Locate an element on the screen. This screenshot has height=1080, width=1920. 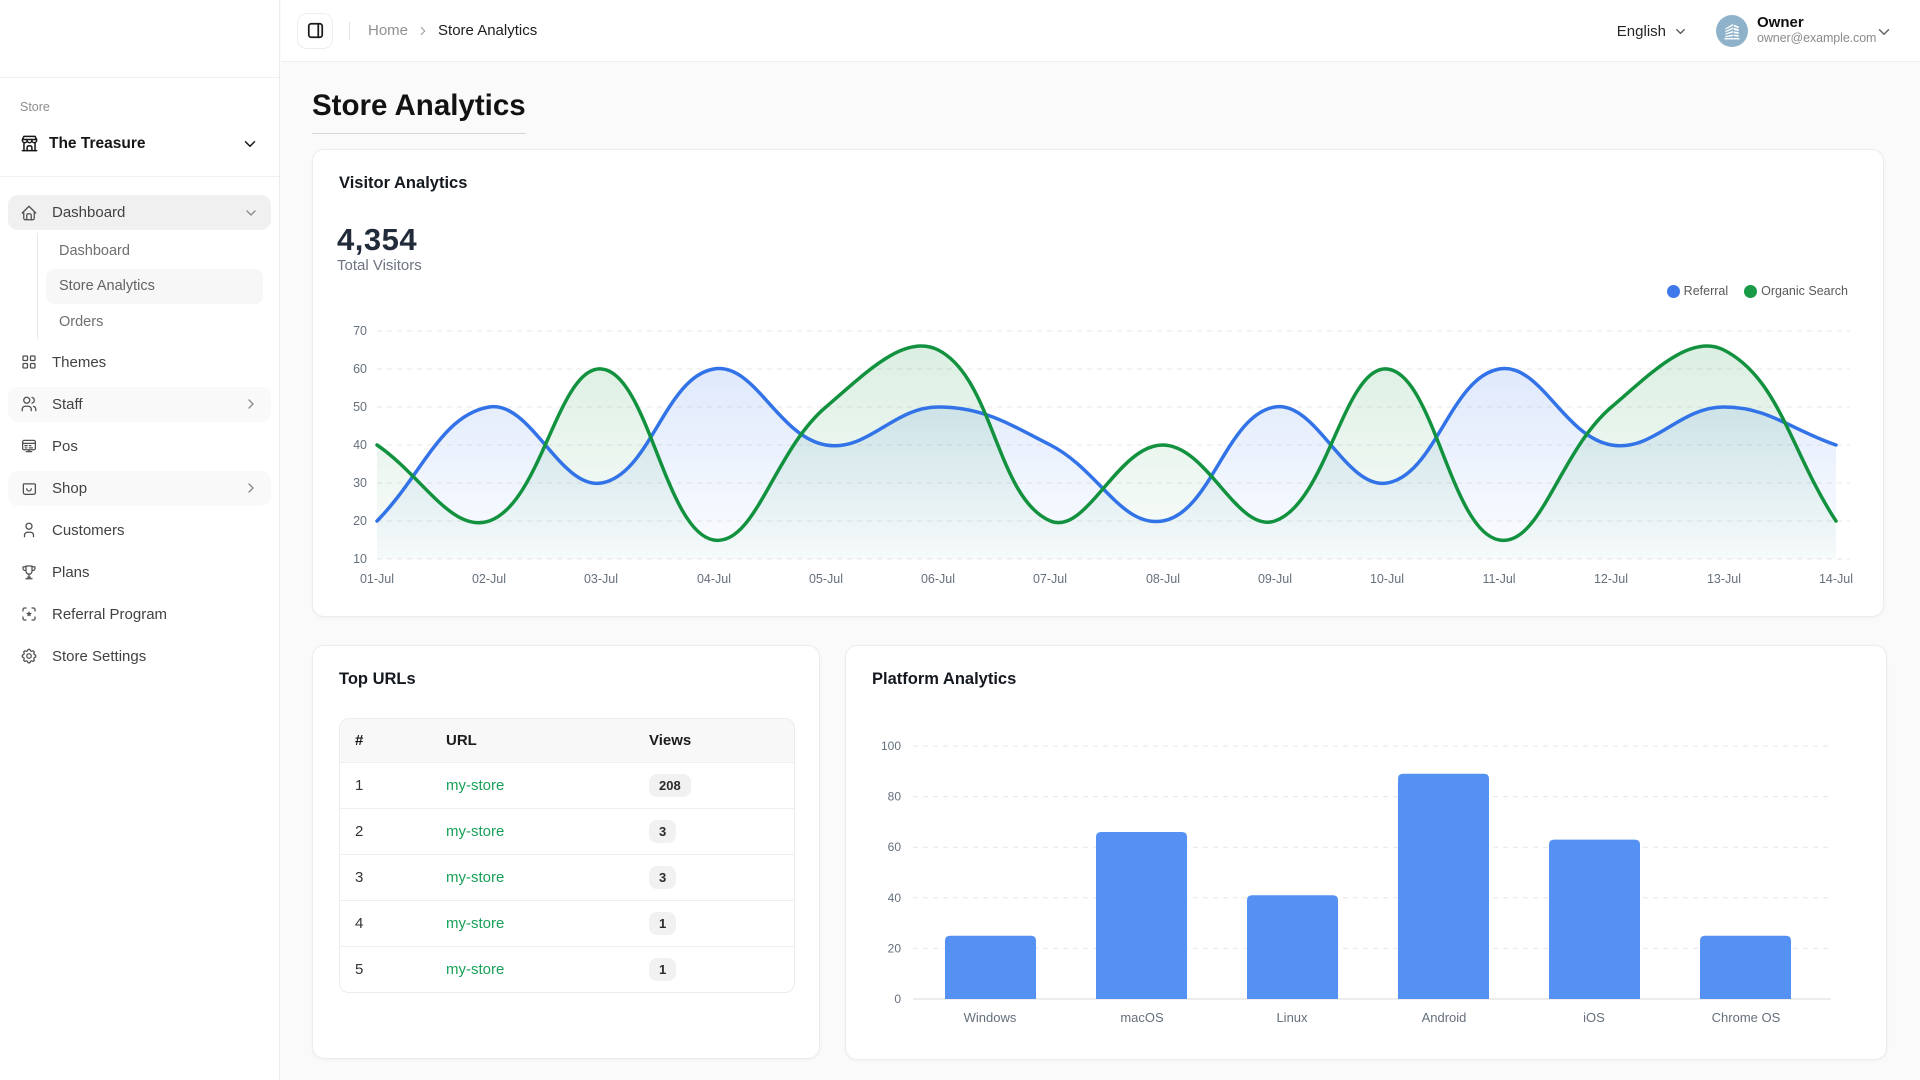
svg-text: 11-Jul is located at coordinates (1498, 579).